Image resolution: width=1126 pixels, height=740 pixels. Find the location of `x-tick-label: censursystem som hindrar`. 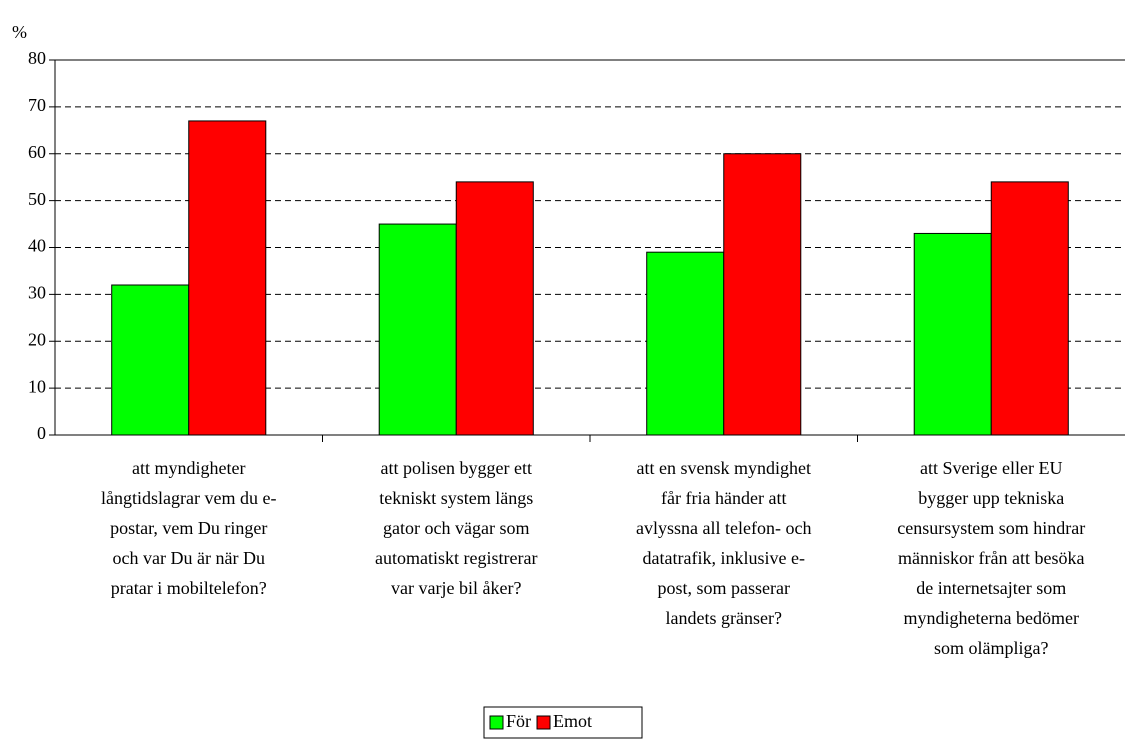

x-tick-label: censursystem som hindrar is located at coordinates (991, 528).